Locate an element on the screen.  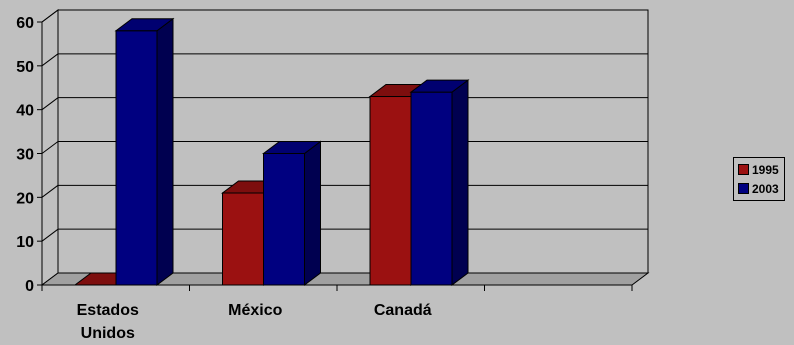
legend-label-2003: 2003 is located at coordinates (765, 188).